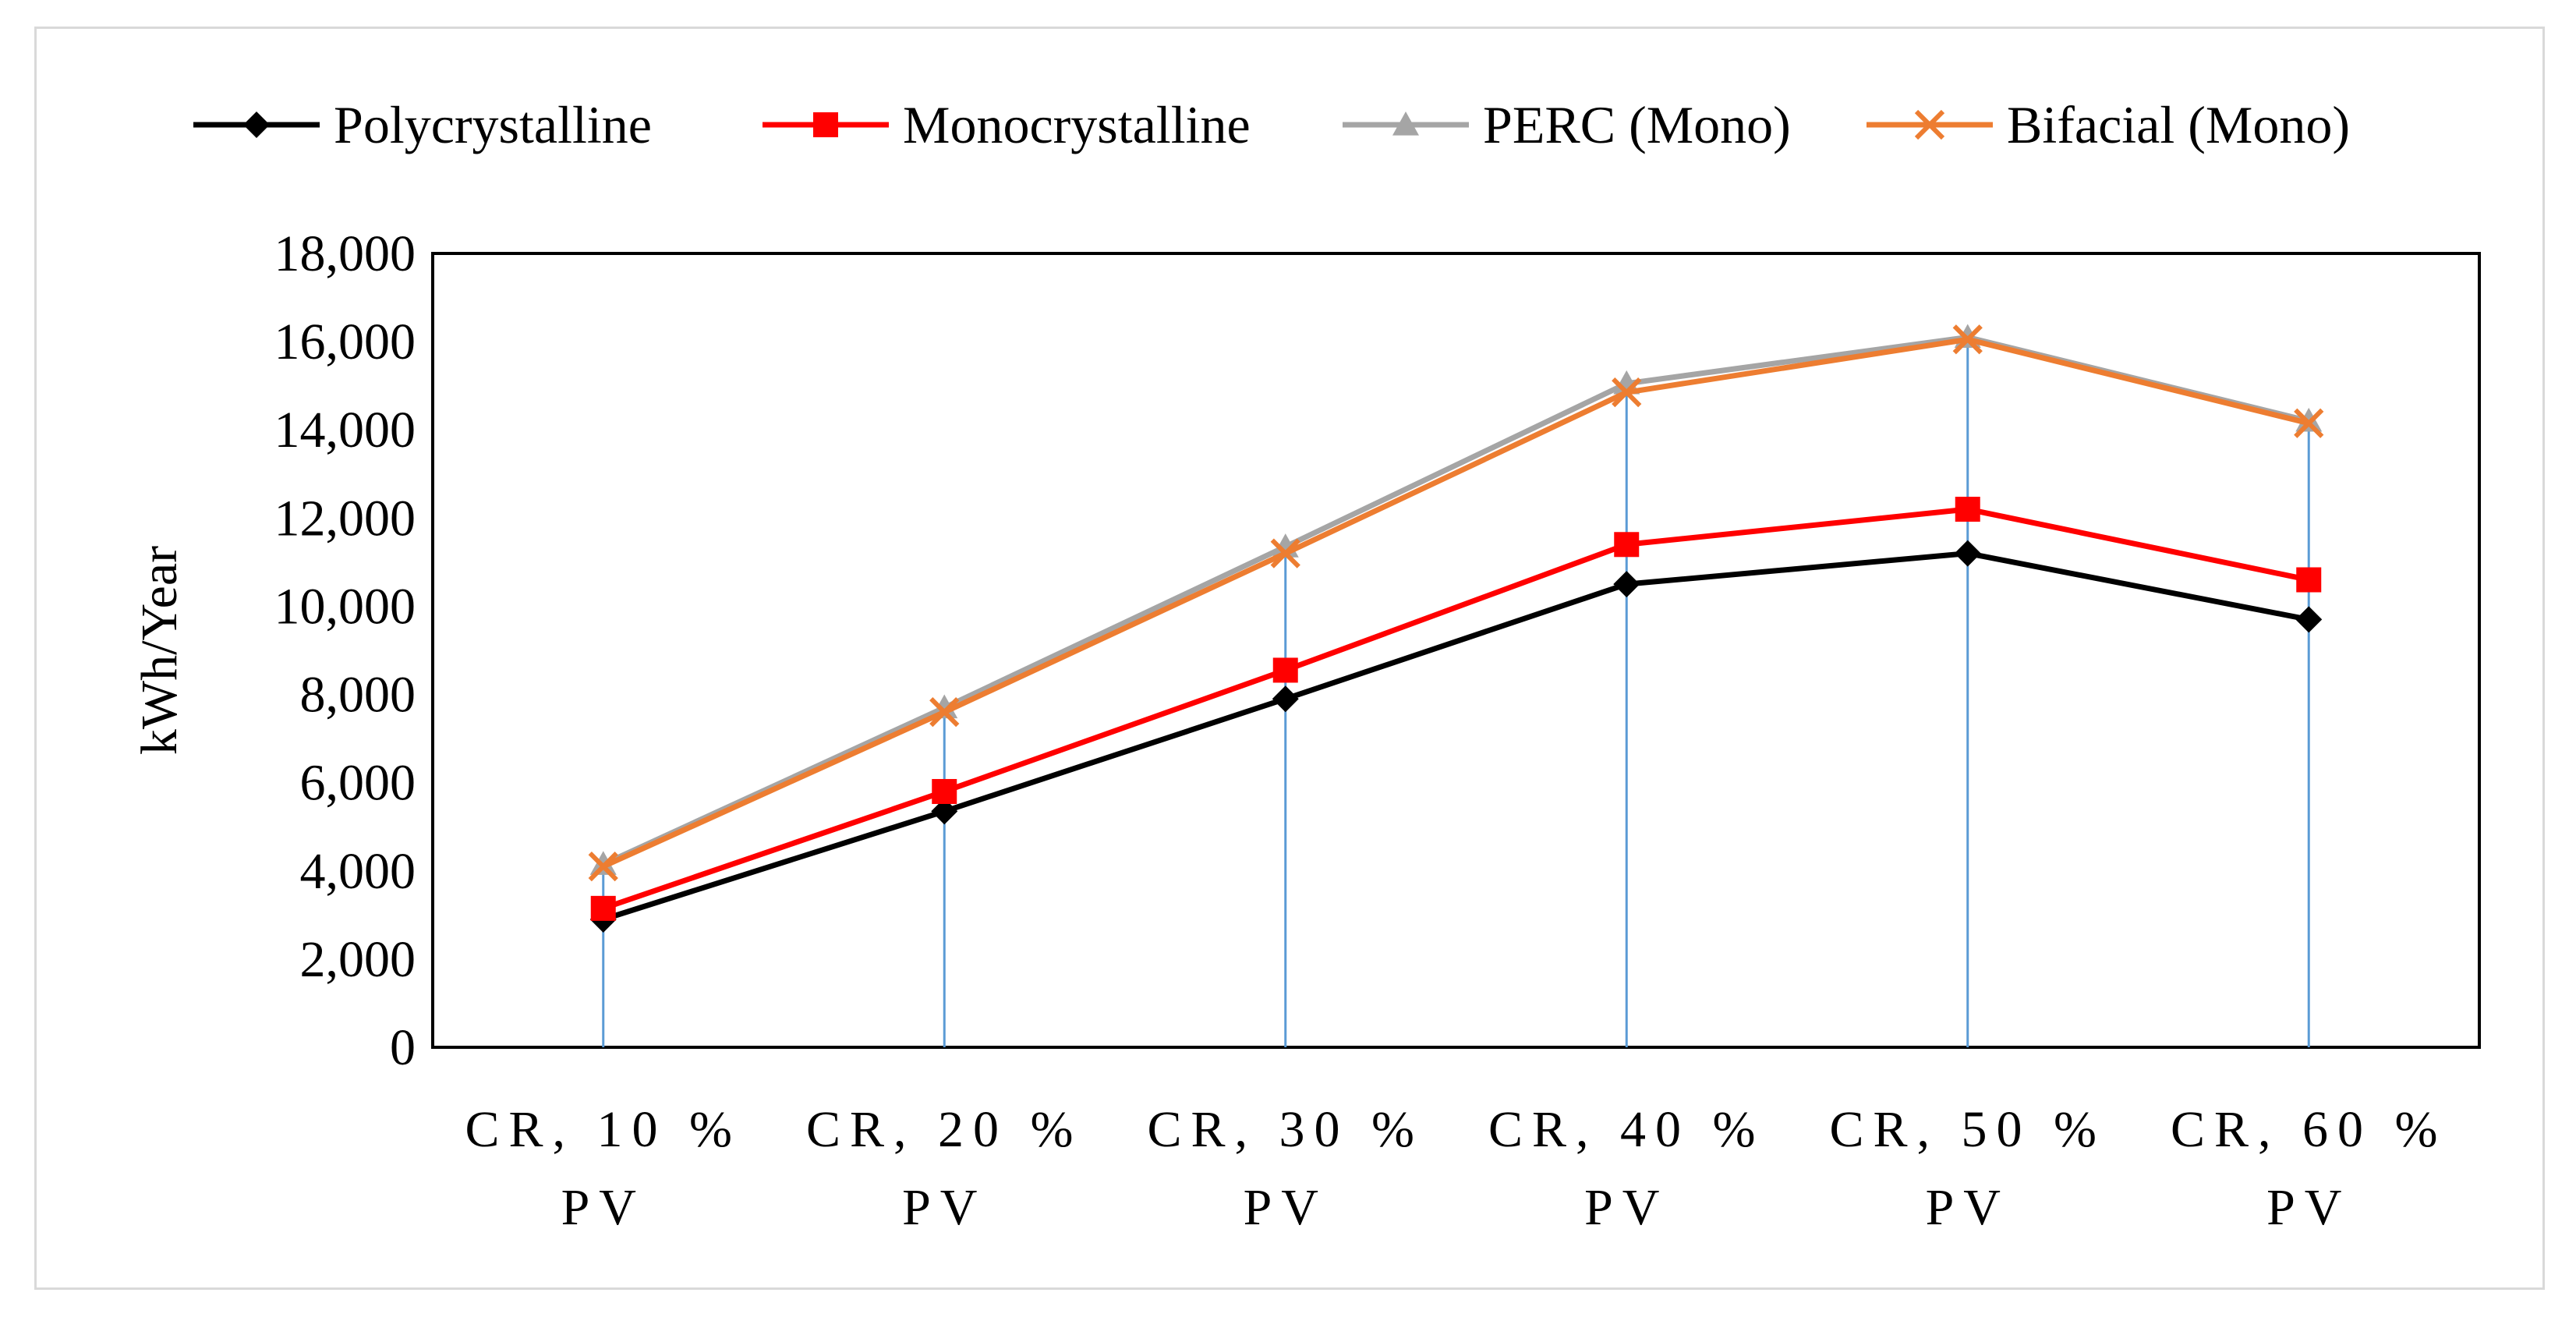 Image resolution: width=2576 pixels, height=1321 pixels. Describe the element at coordinates (493, 125) in the screenshot. I see `legend-label: Polycrystalline` at that location.